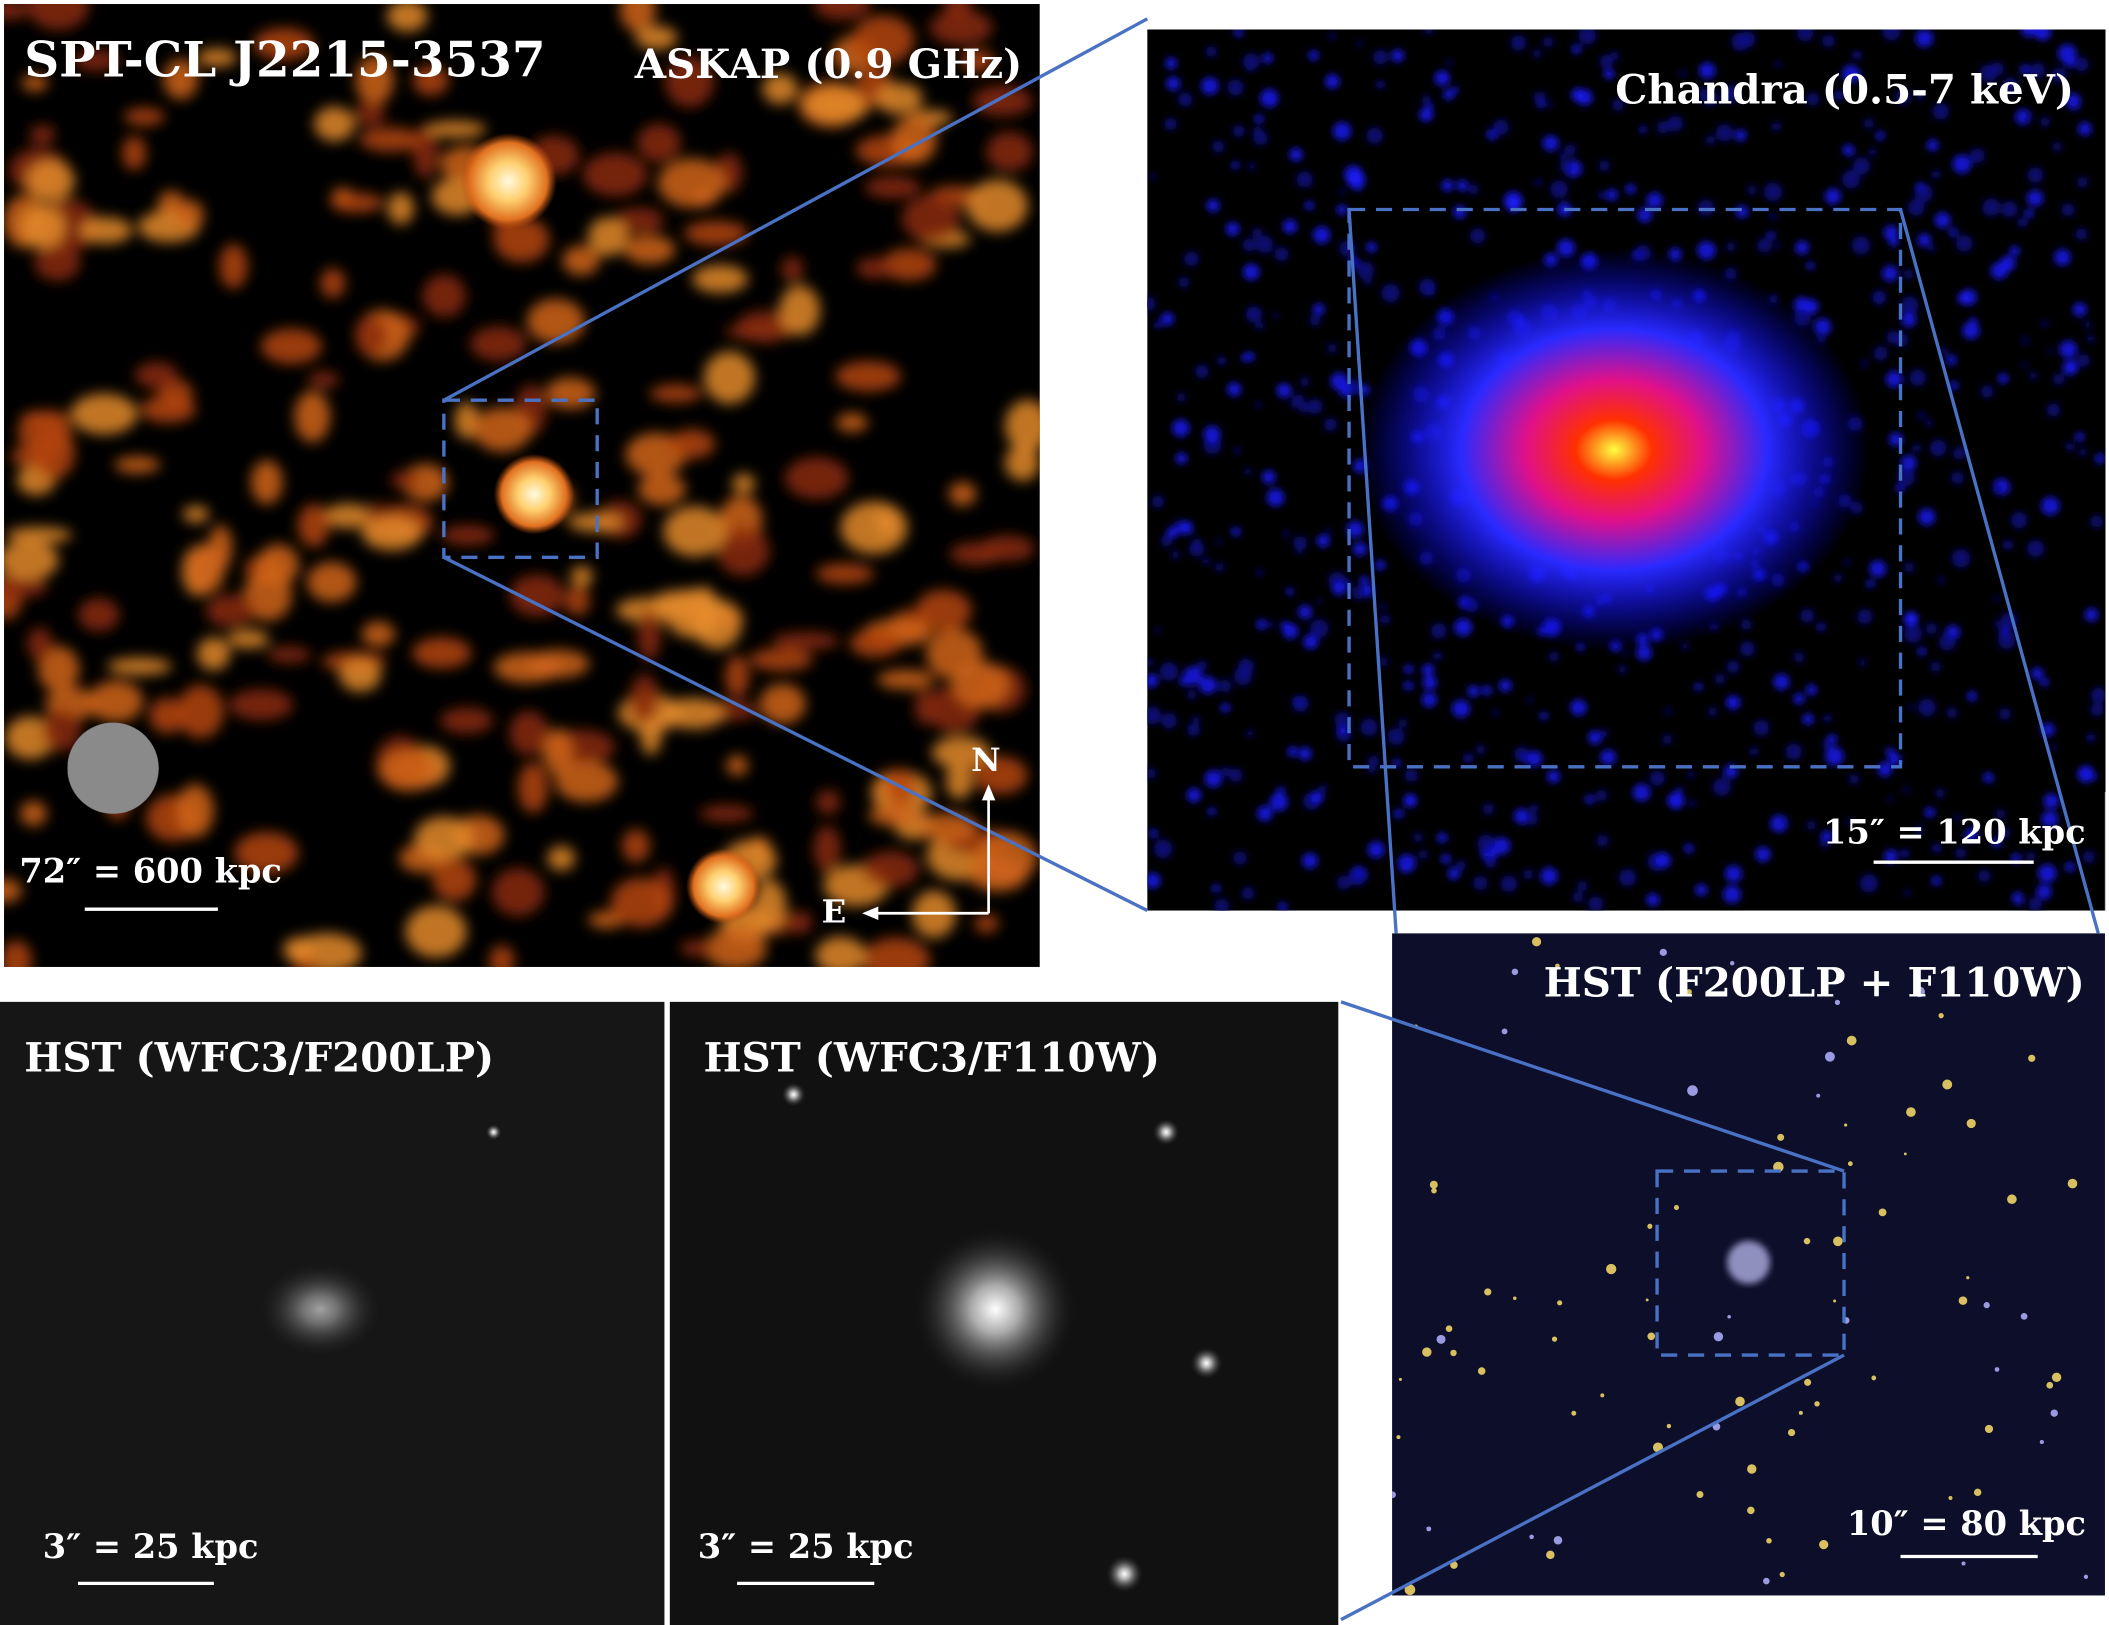  What do you see at coordinates (995, 1309) in the screenshot?
I see `bcg` at bounding box center [995, 1309].